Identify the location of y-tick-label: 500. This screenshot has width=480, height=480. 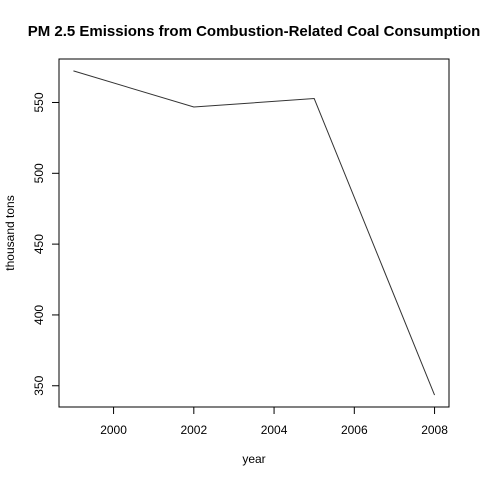
(39, 173).